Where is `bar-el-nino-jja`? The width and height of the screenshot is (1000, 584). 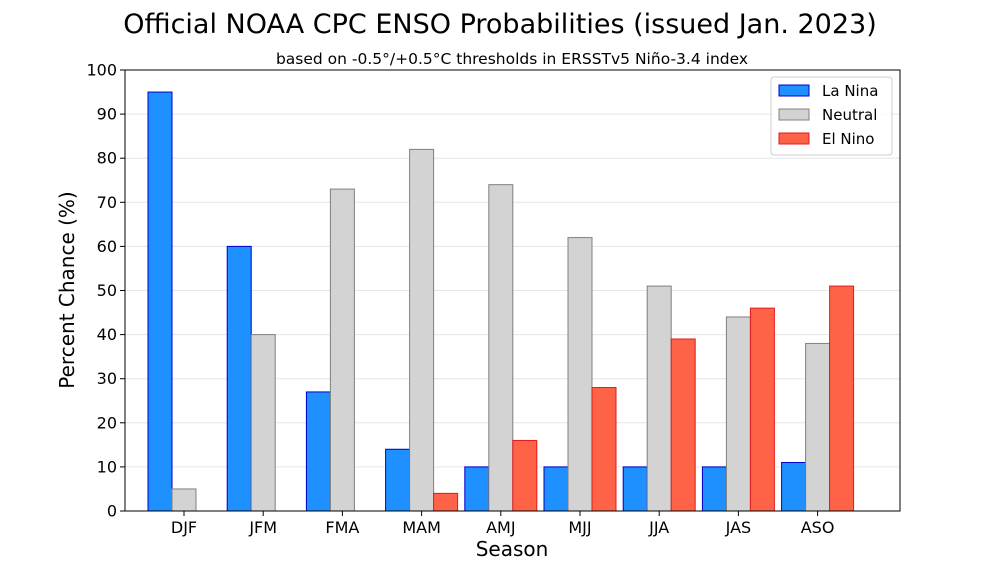
bar-el-nino-jja is located at coordinates (683, 425).